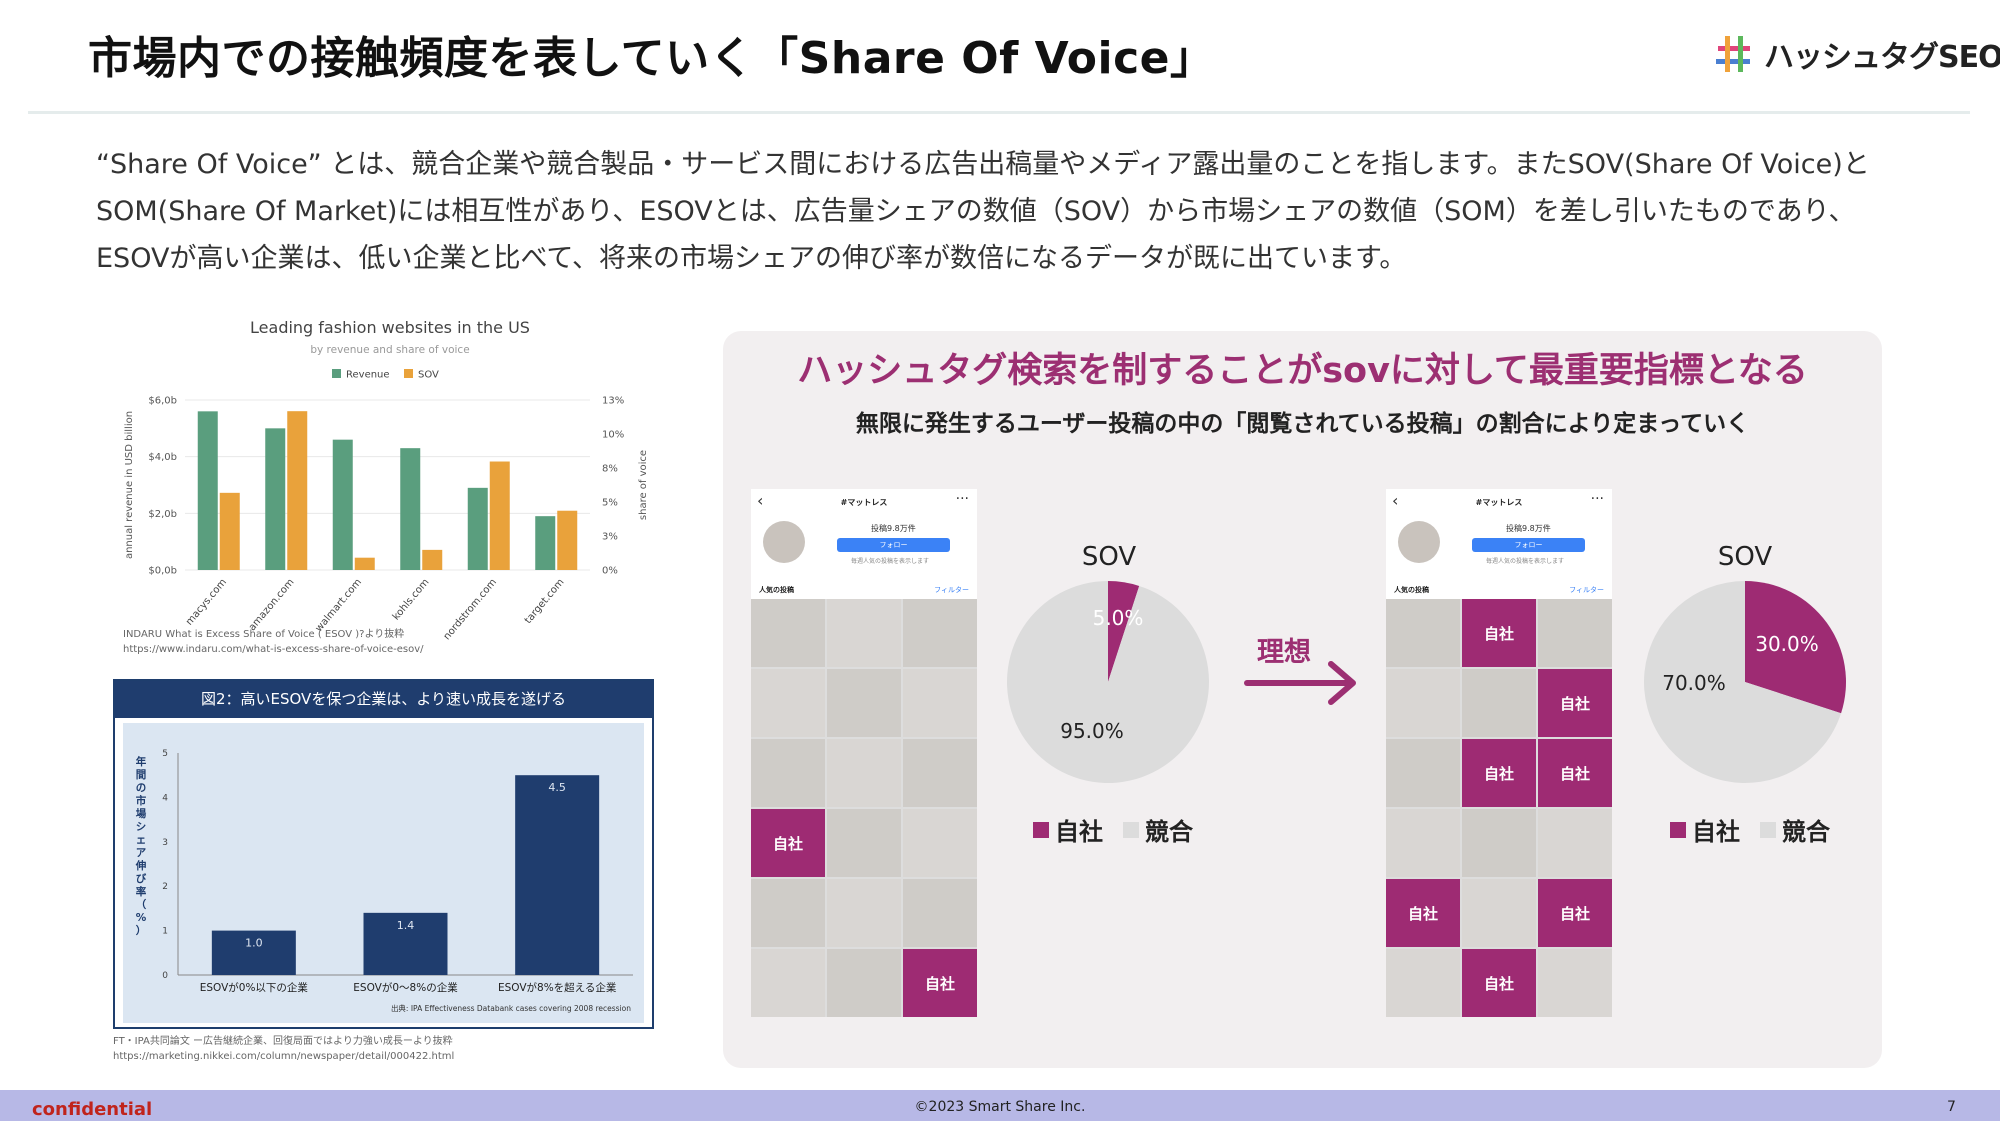  I want to click on y-tick-label: $2,0b, so click(162, 514).